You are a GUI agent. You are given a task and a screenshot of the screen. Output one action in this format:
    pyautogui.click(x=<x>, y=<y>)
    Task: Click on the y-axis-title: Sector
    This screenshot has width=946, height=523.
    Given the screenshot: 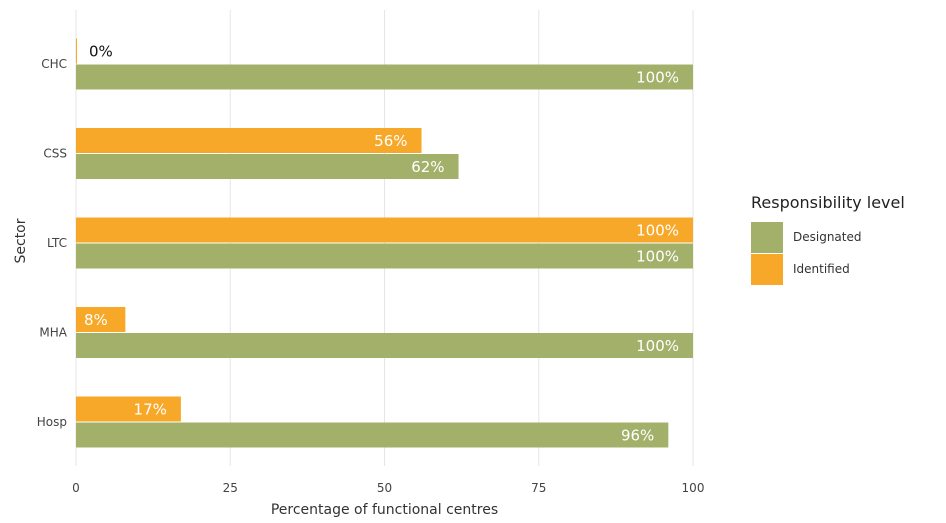 What is the action you would take?
    pyautogui.click(x=21, y=240)
    